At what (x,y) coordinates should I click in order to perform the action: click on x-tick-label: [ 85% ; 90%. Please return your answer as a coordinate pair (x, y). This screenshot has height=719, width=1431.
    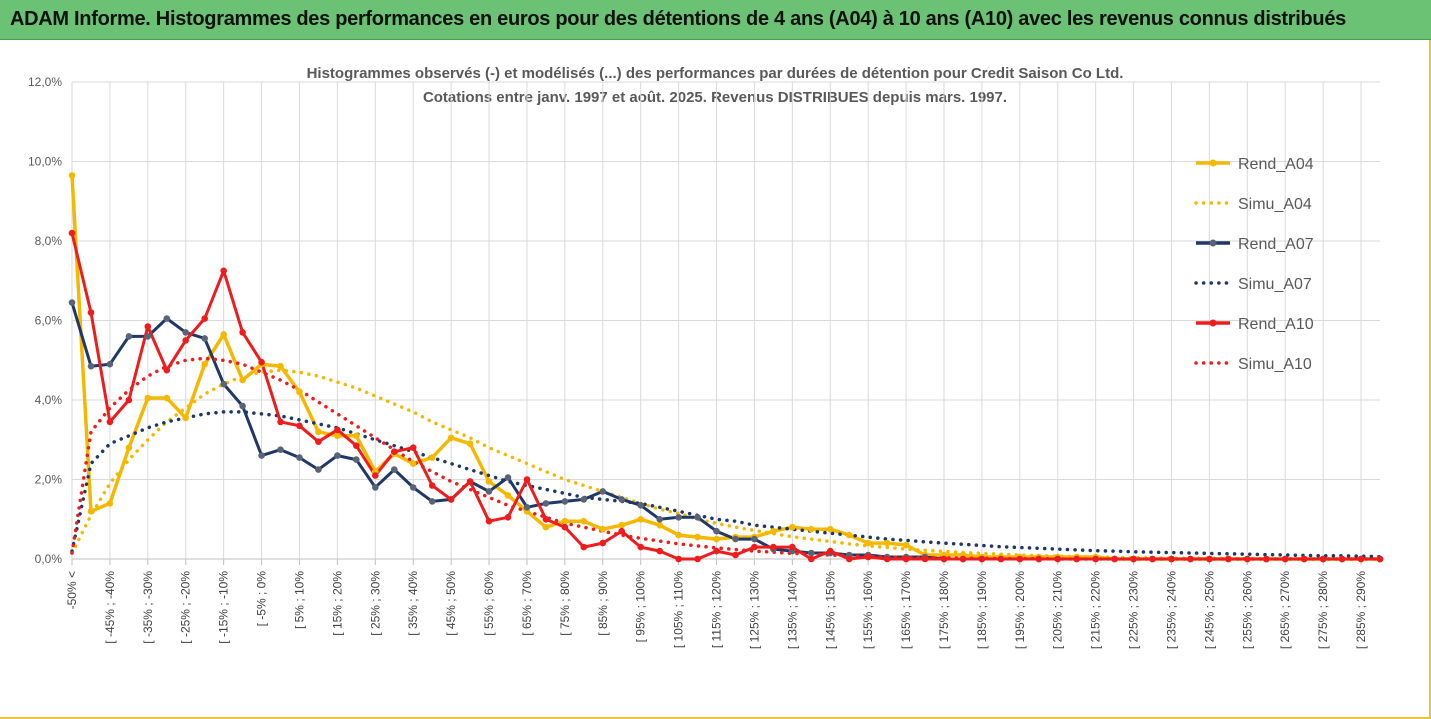
    Looking at the image, I should click on (603, 603).